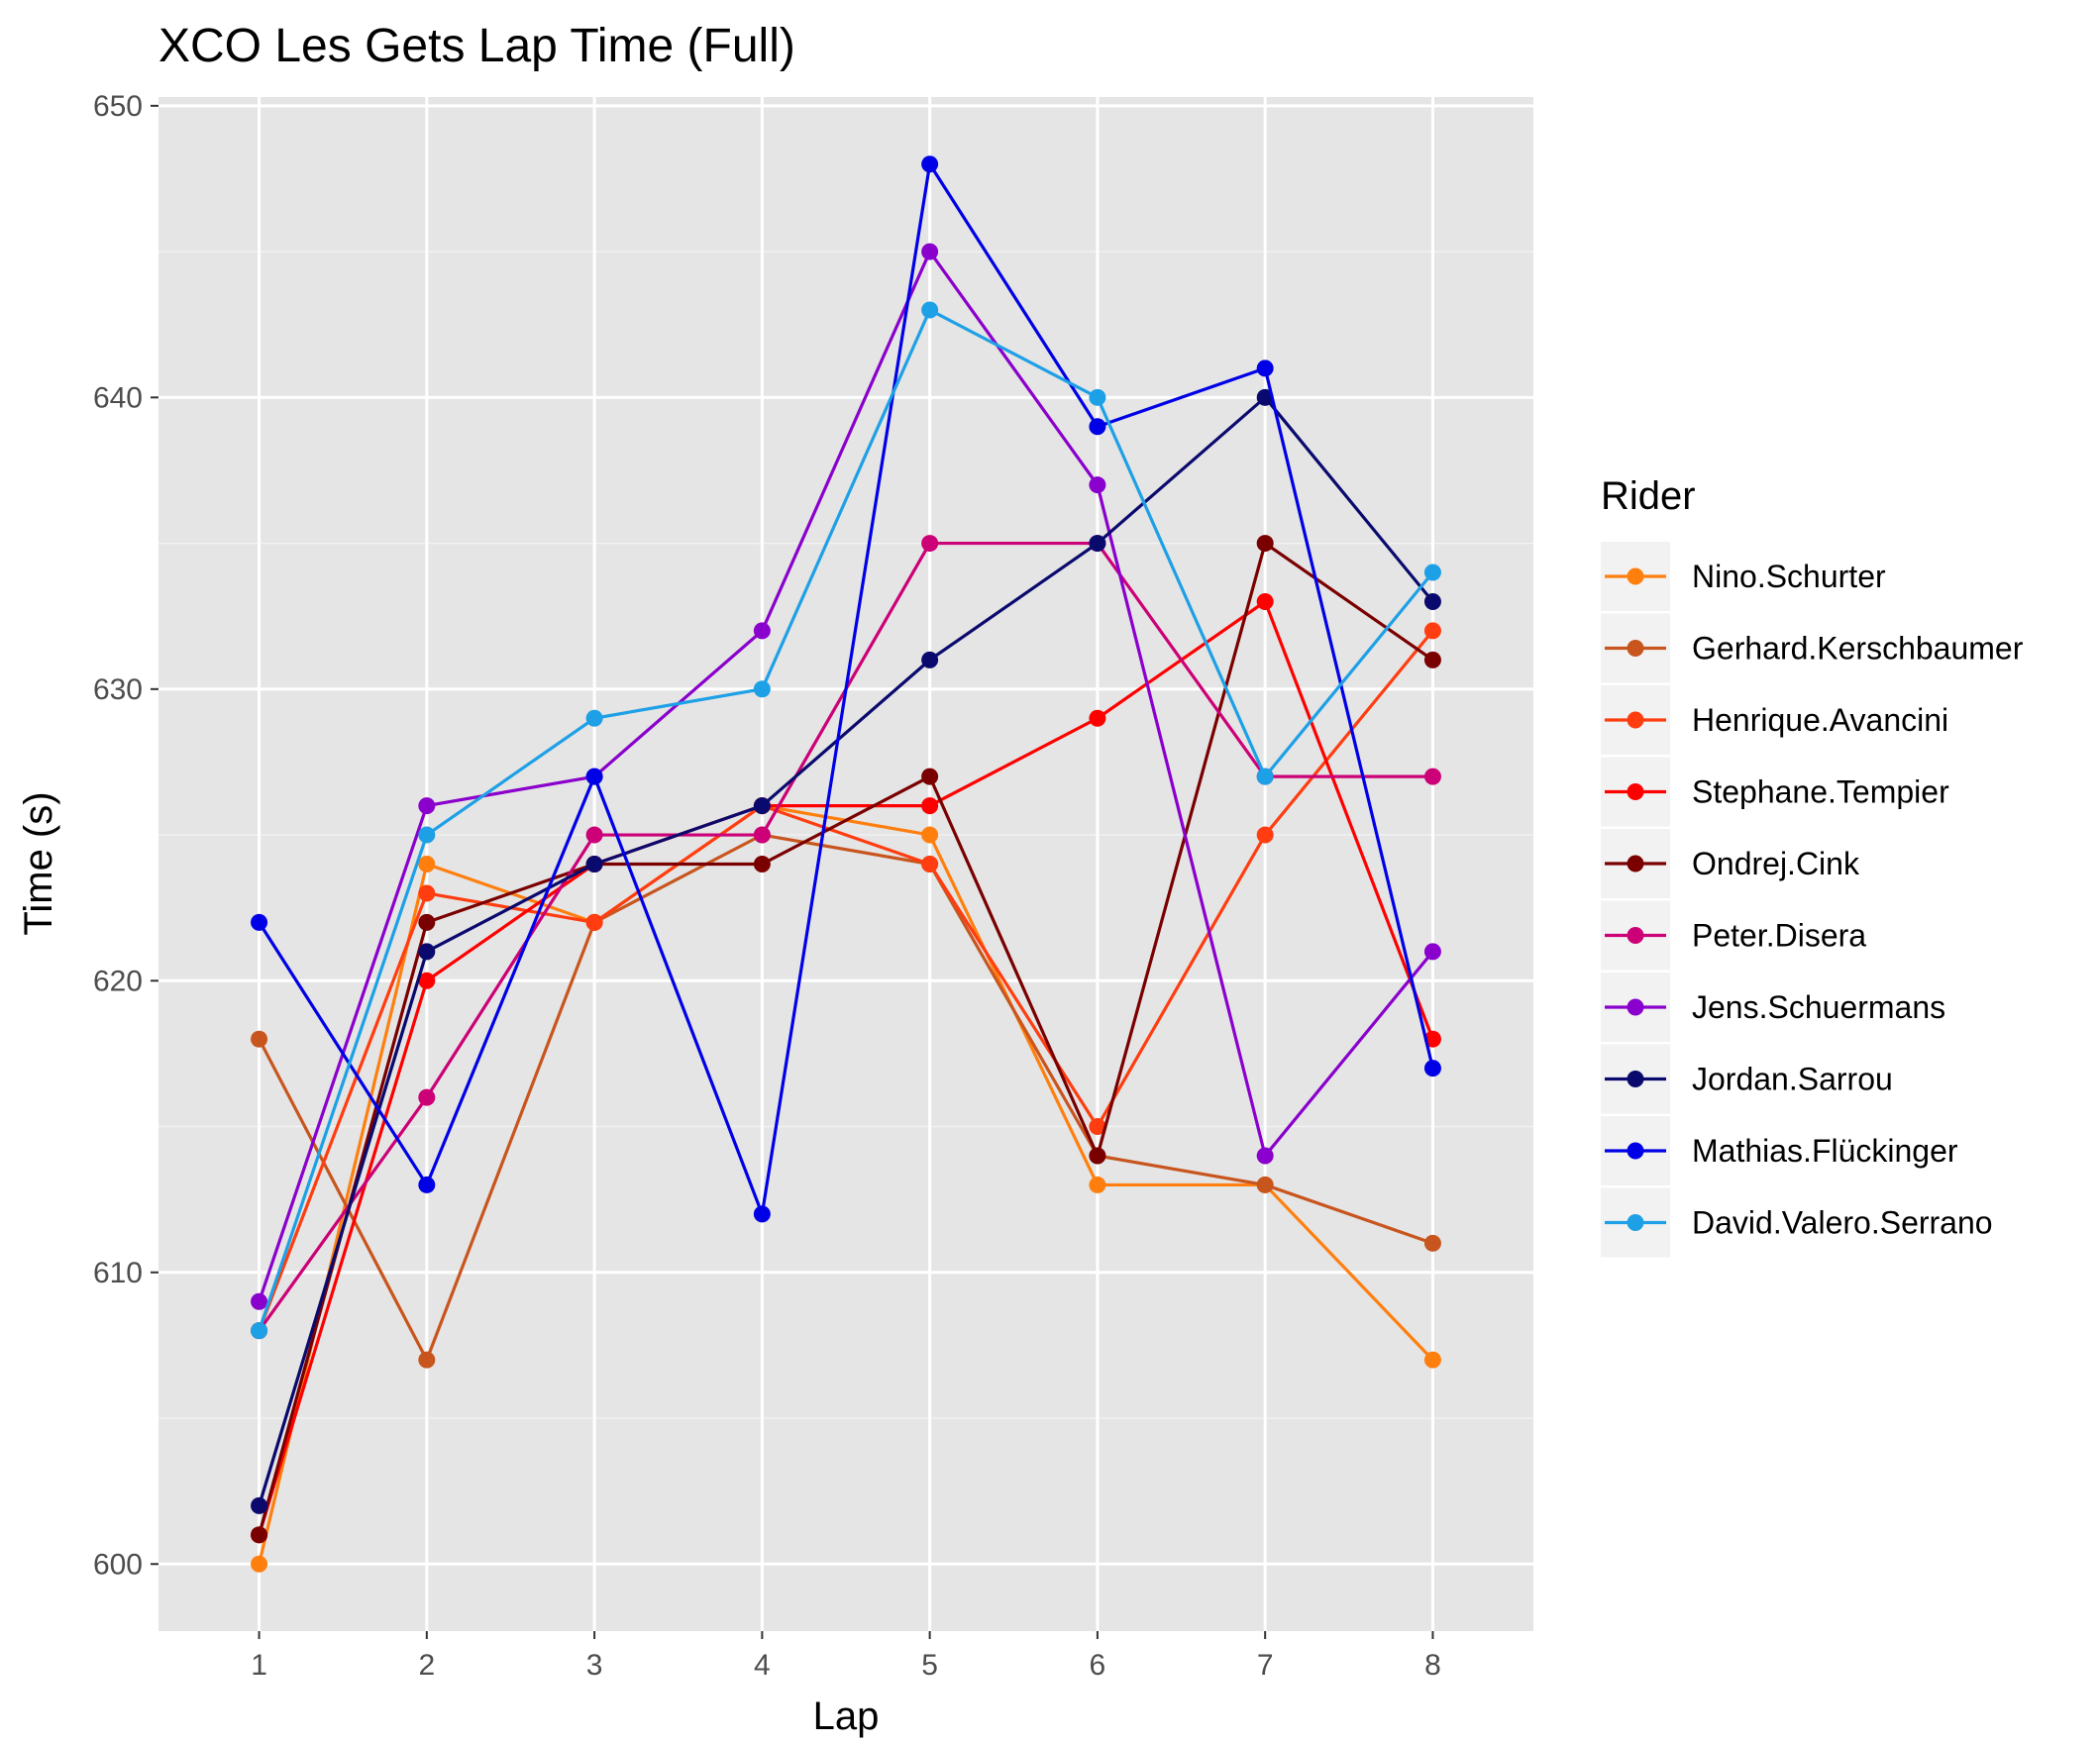 The width and height of the screenshot is (2100, 1745). I want to click on legend-item: Stephane.Tempier, so click(1775, 792).